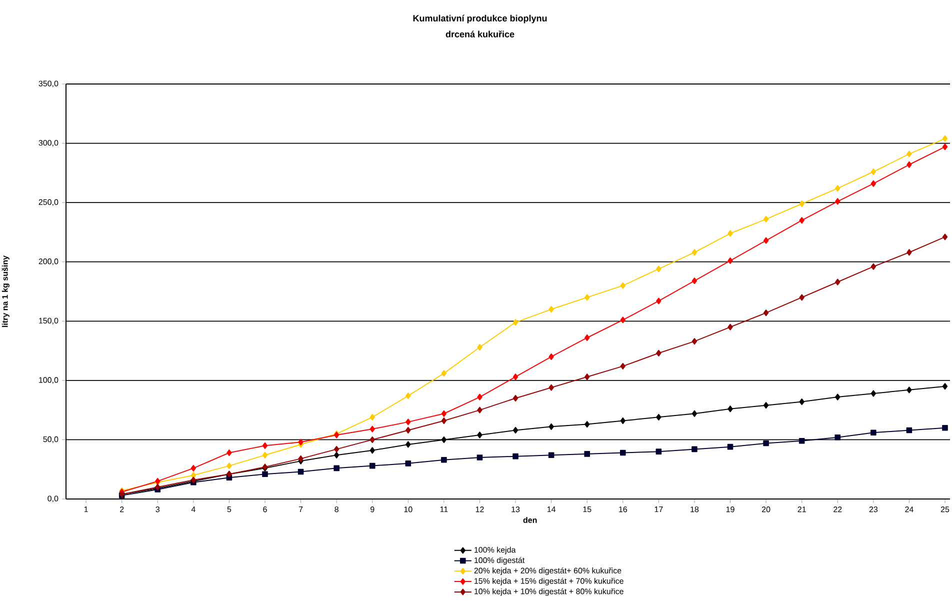 The height and width of the screenshot is (614, 952). I want to click on x-tick-label: 20, so click(766, 509).